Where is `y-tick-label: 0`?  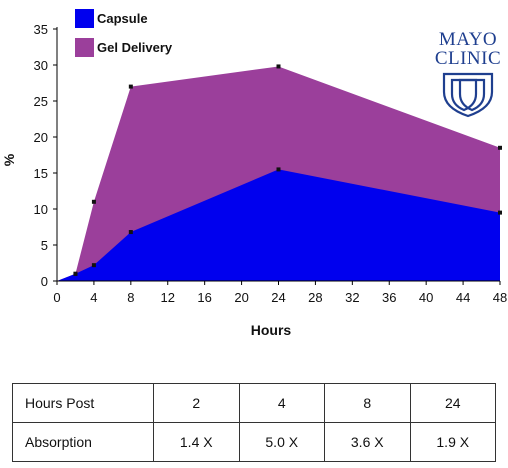 y-tick-label: 0 is located at coordinates (44, 281).